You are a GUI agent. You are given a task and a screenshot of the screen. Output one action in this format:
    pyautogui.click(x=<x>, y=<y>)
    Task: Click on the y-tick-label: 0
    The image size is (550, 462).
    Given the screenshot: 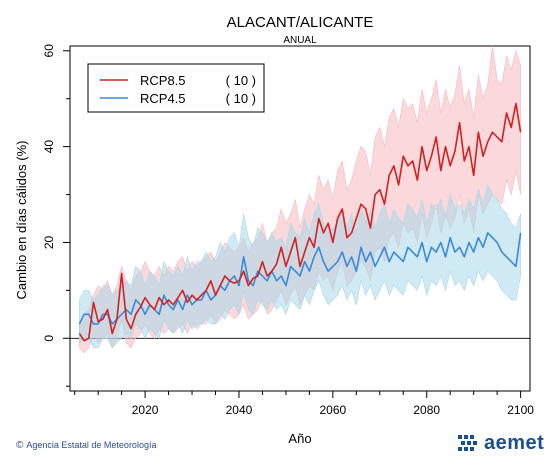 What is the action you would take?
    pyautogui.click(x=49, y=338)
    